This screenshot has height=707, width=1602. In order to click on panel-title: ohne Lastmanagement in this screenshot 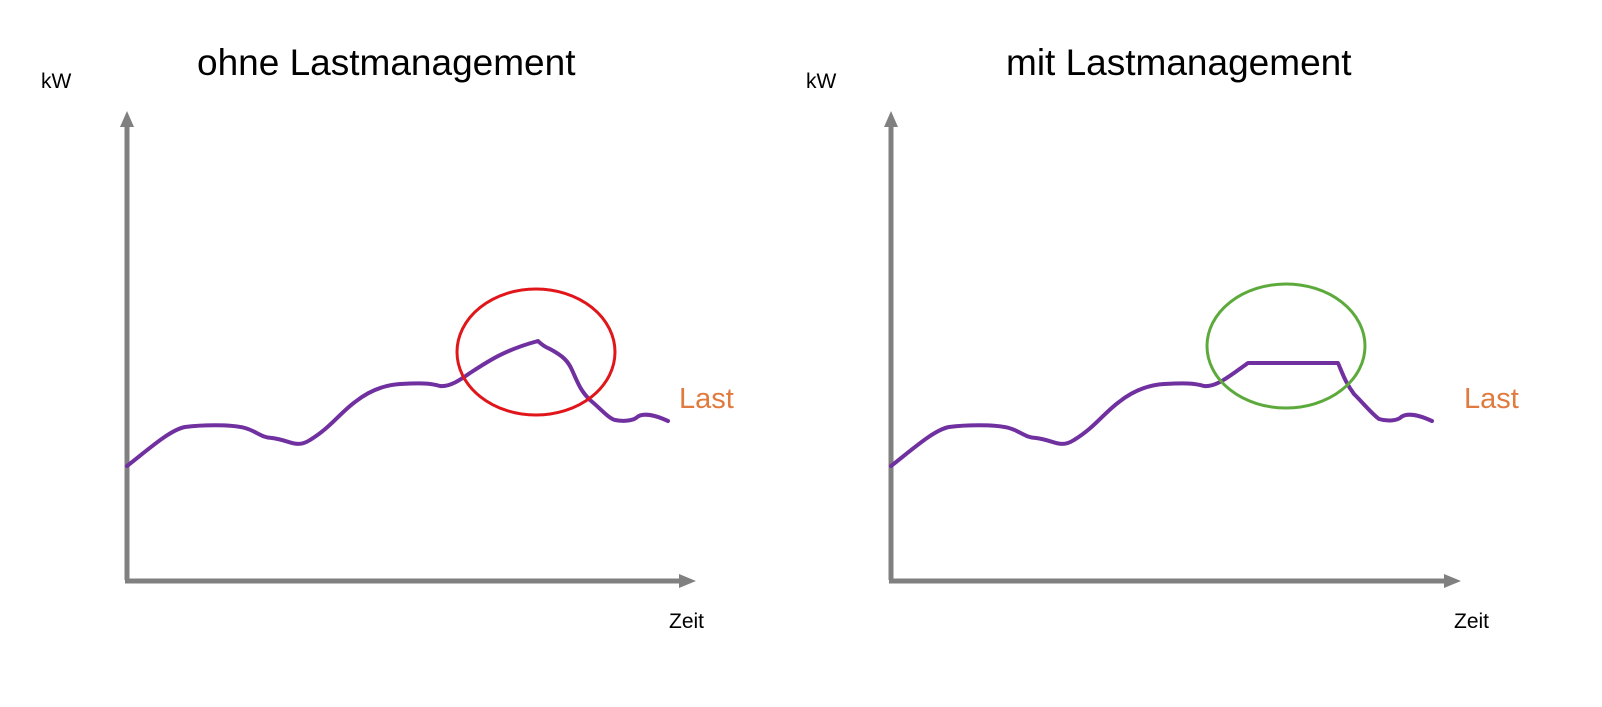, I will do `click(386, 62)`.